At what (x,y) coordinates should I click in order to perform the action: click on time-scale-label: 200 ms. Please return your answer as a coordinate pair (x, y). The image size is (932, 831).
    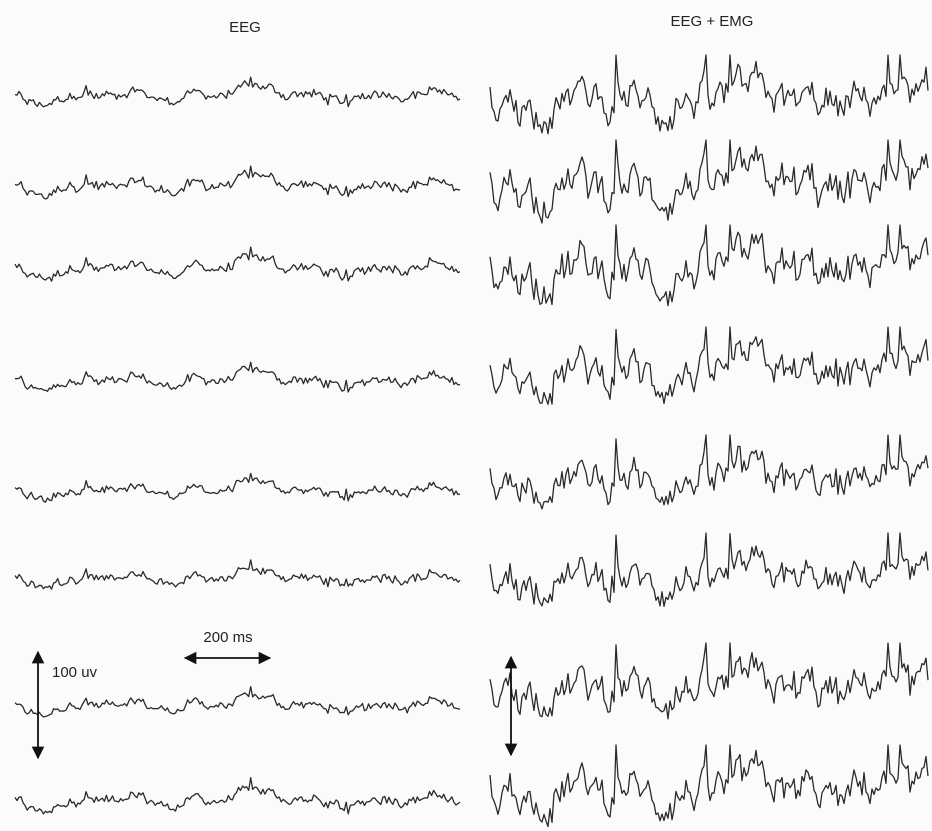
    Looking at the image, I should click on (227, 637).